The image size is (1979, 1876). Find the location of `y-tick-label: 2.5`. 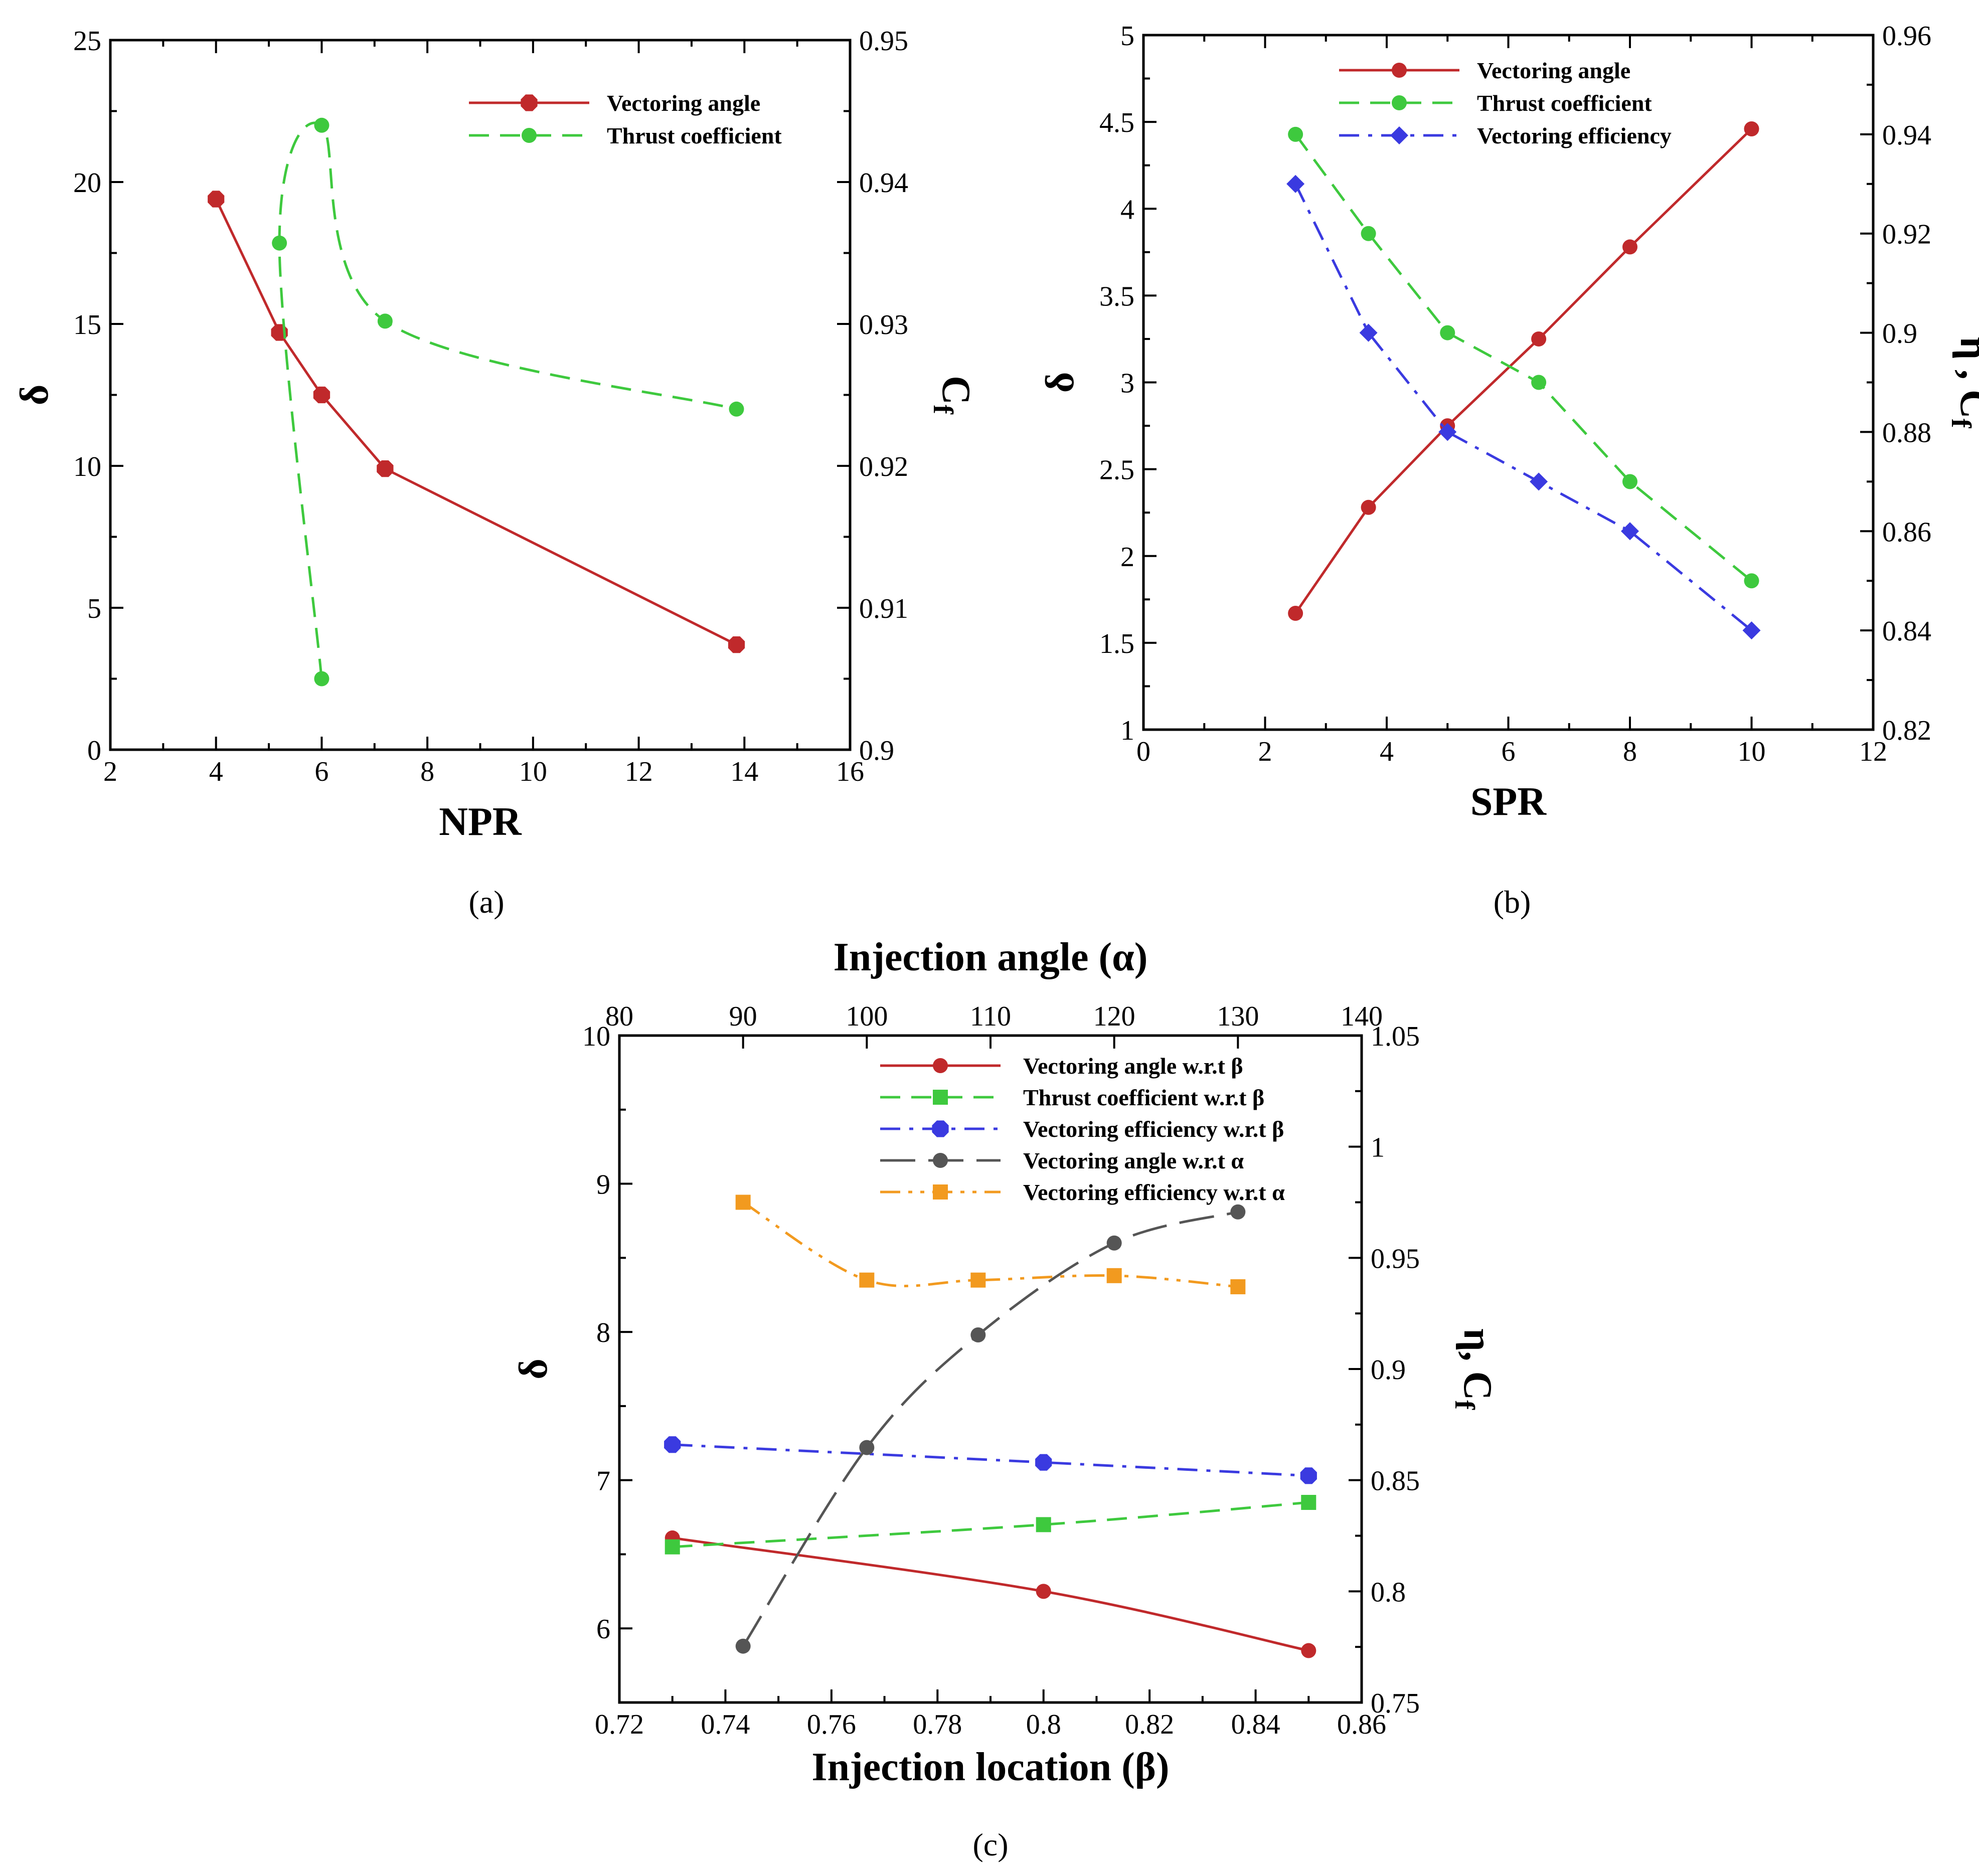

y-tick-label: 2.5 is located at coordinates (1116, 471).